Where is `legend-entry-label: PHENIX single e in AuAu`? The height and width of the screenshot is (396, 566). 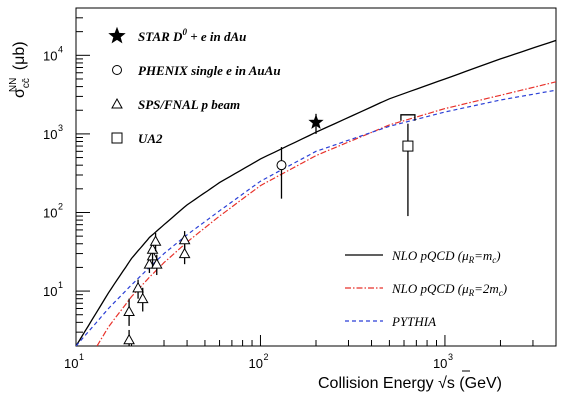
legend-entry-label: PHENIX single e in AuAu is located at coordinates (209, 70).